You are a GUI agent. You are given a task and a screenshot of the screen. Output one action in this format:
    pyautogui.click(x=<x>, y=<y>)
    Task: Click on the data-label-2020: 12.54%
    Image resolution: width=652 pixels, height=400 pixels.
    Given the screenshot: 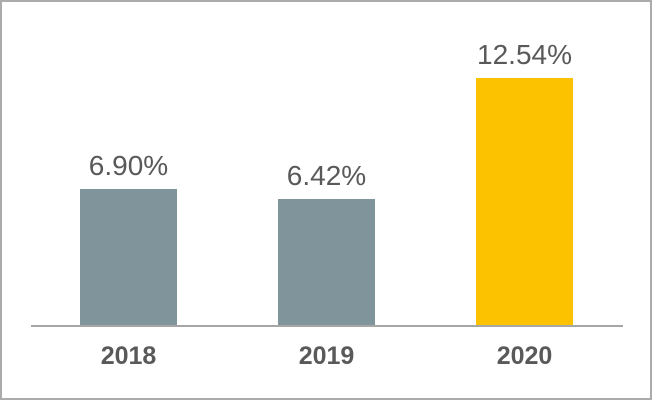 What is the action you would take?
    pyautogui.click(x=524, y=55)
    